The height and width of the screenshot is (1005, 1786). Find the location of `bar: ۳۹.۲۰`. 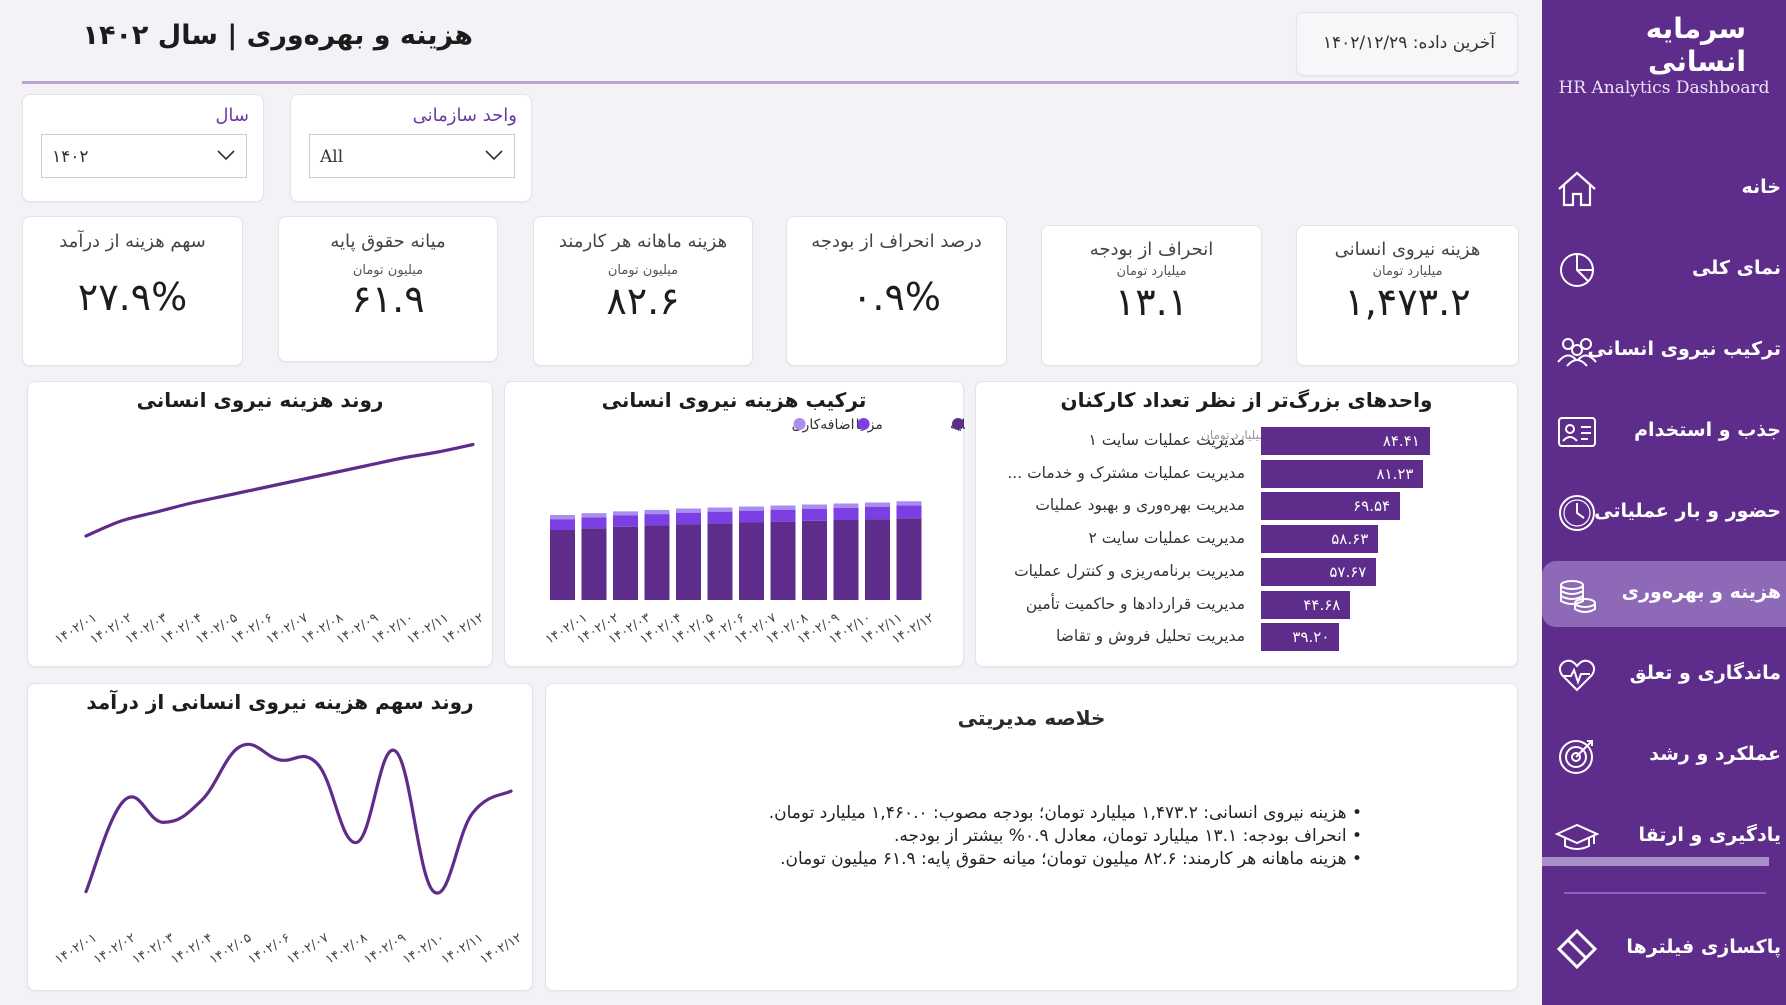

bar: ۳۹.۲۰ is located at coordinates (1300, 637).